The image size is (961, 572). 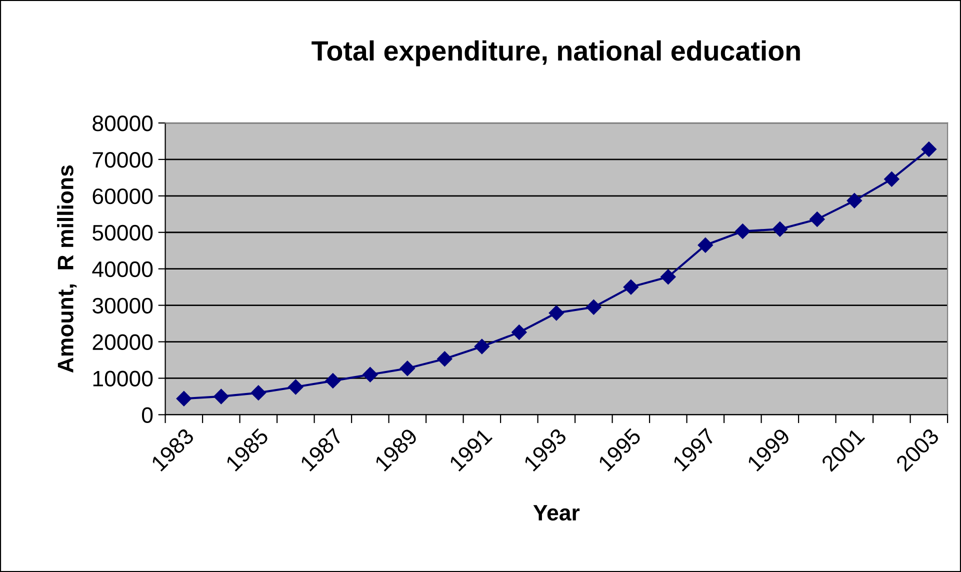 What do you see at coordinates (67, 269) in the screenshot?
I see `y-axis-title: Amount, R millions` at bounding box center [67, 269].